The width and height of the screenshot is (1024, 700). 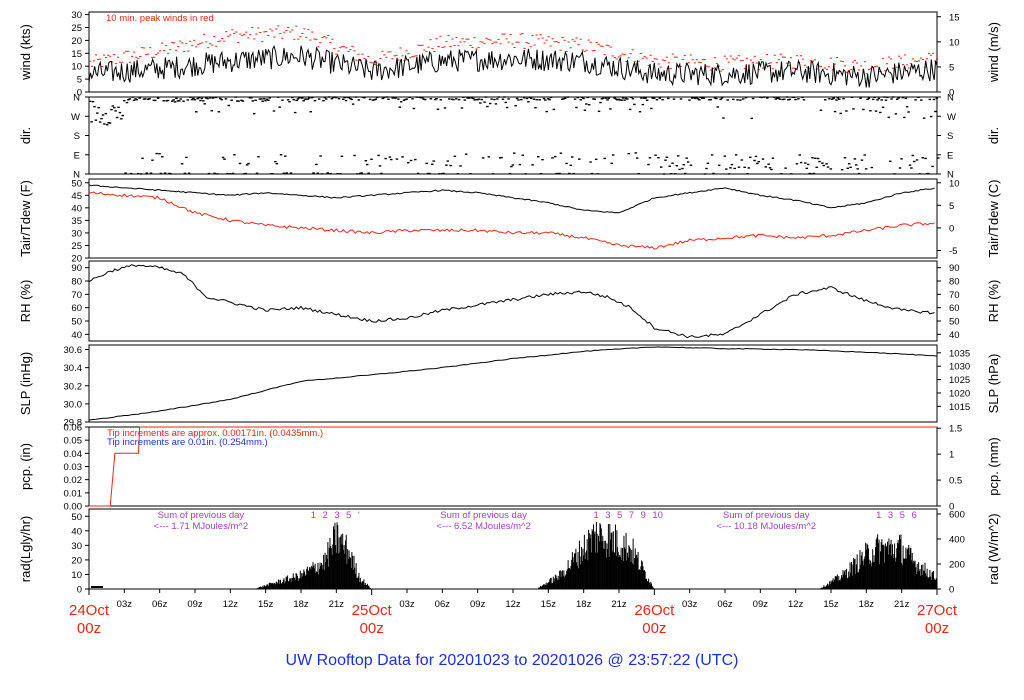 What do you see at coordinates (957, 564) in the screenshot?
I see `y-tick-label-right: 200` at bounding box center [957, 564].